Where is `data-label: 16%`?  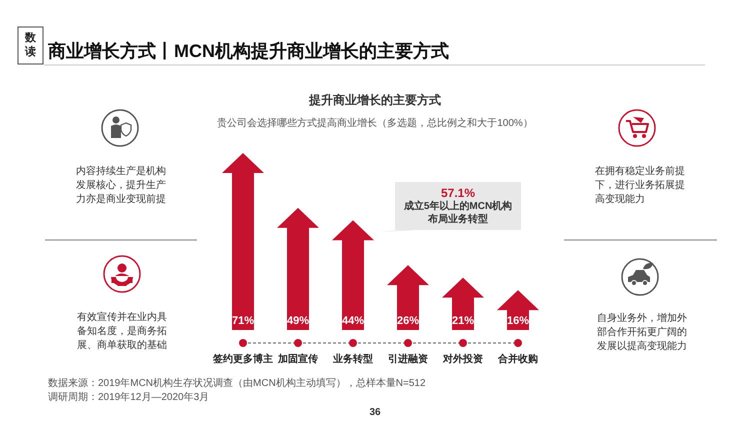 data-label: 16% is located at coordinates (518, 321).